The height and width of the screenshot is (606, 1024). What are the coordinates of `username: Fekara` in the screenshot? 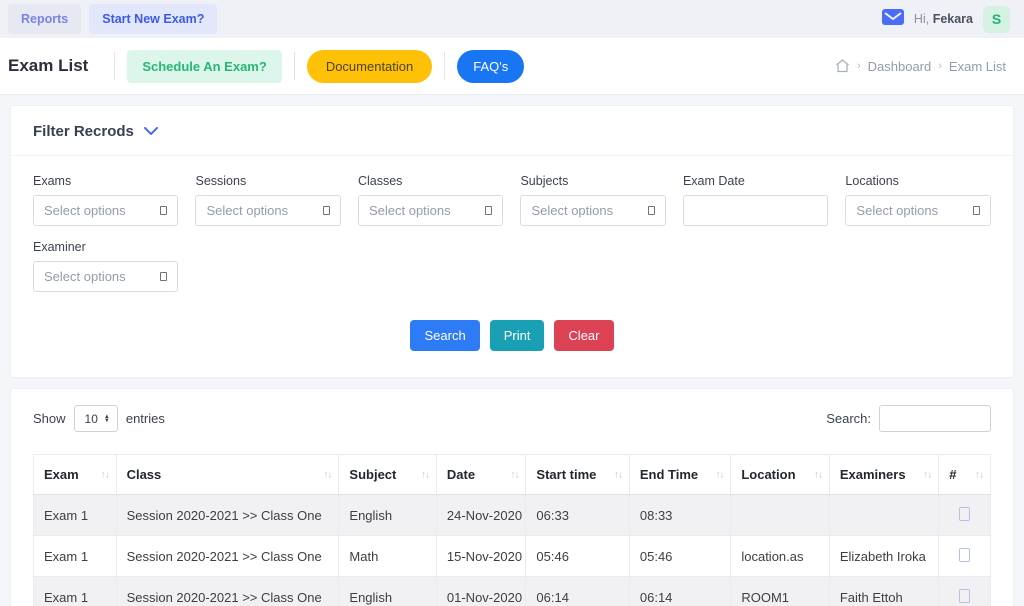 It's located at (952, 19).